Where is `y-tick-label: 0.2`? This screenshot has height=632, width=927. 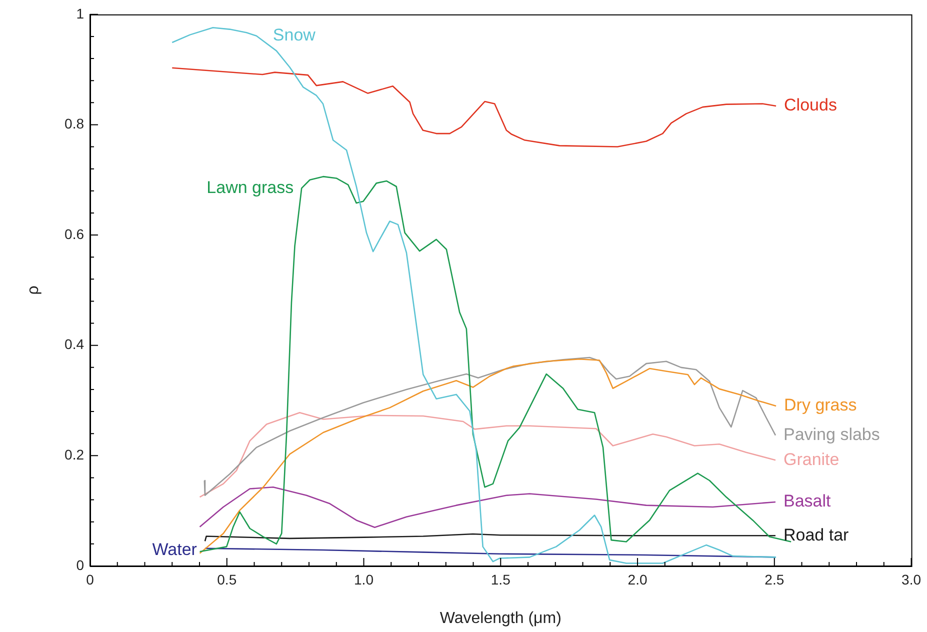 y-tick-label: 0.2 is located at coordinates (74, 454).